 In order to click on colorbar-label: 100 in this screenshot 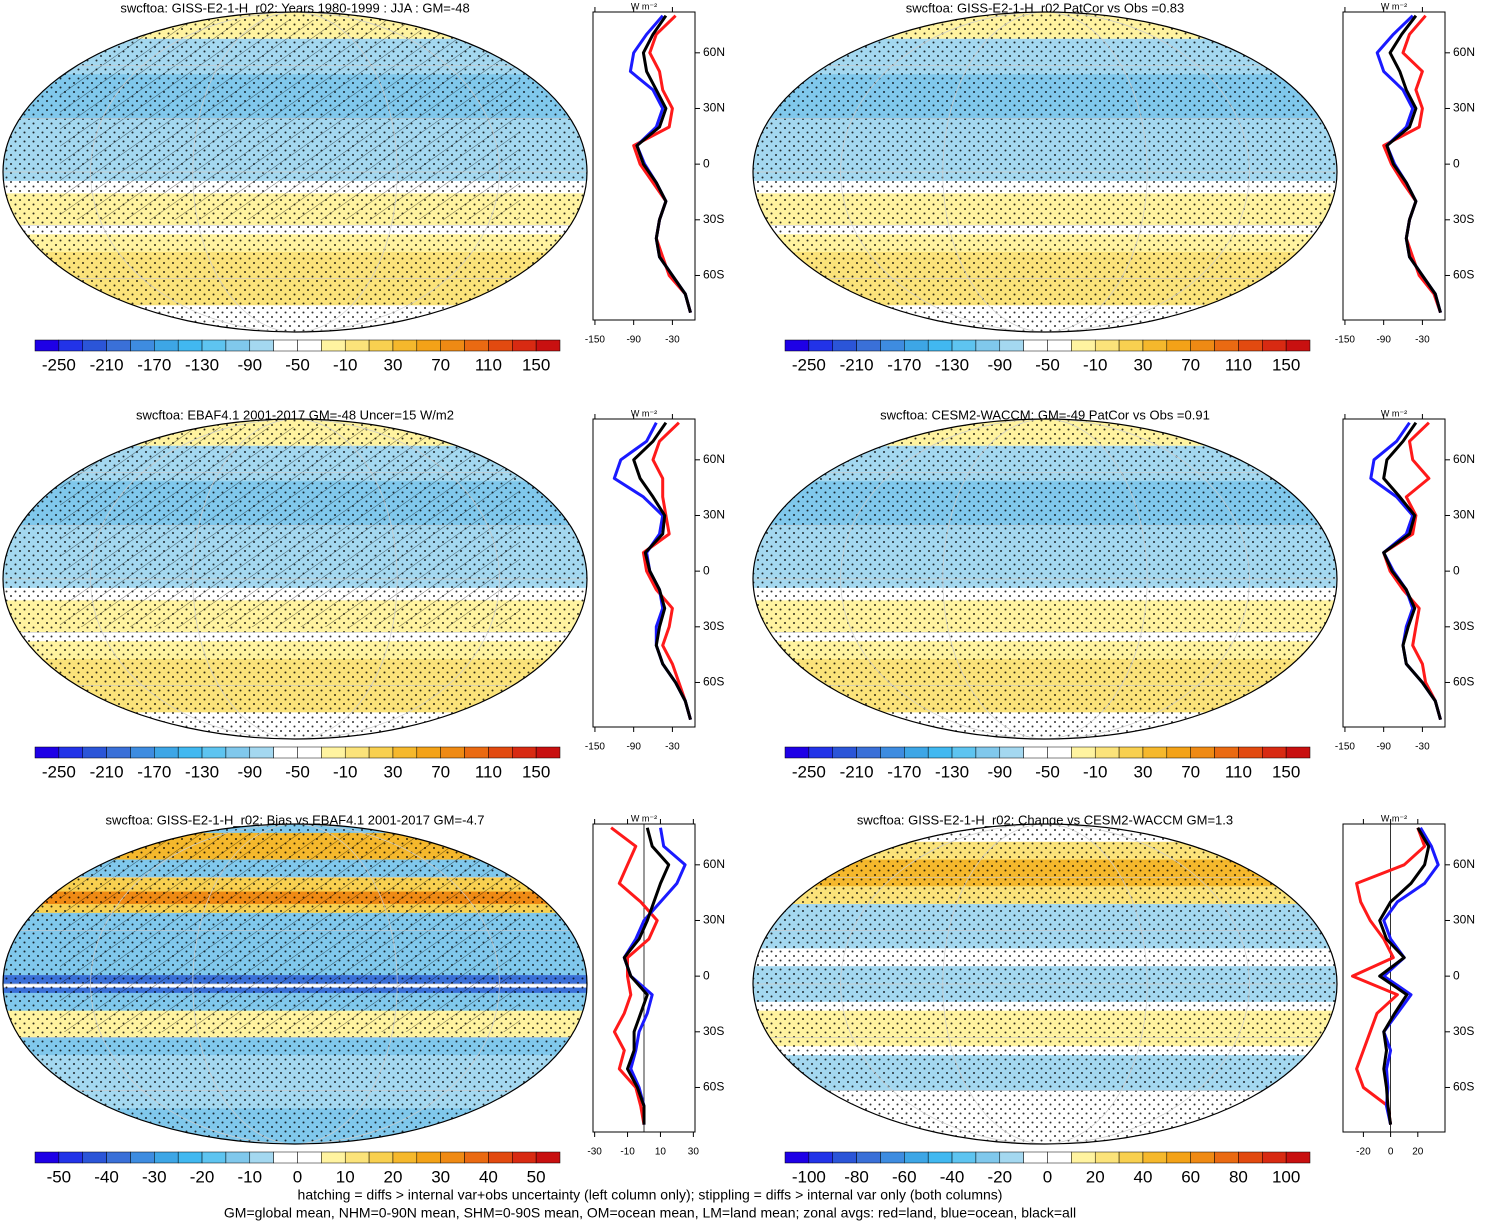, I will do `click(1286, 1176)`.